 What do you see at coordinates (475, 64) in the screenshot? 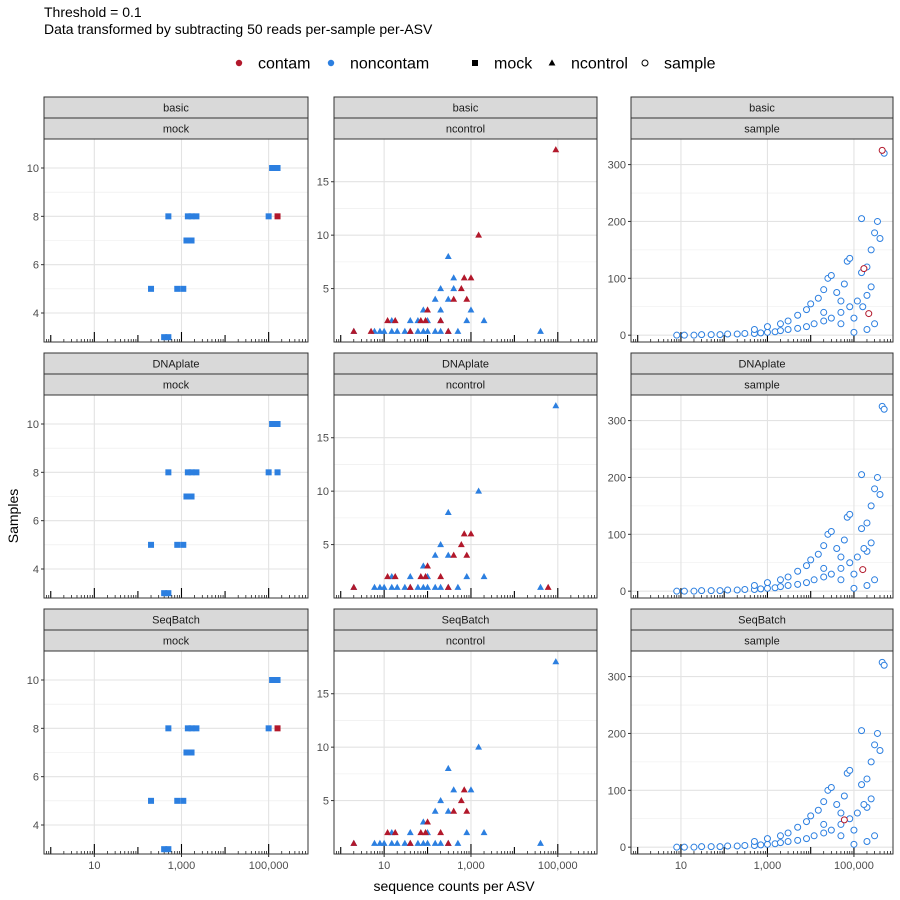
I see `legend: contam noncontam mock ncontrol sample` at bounding box center [475, 64].